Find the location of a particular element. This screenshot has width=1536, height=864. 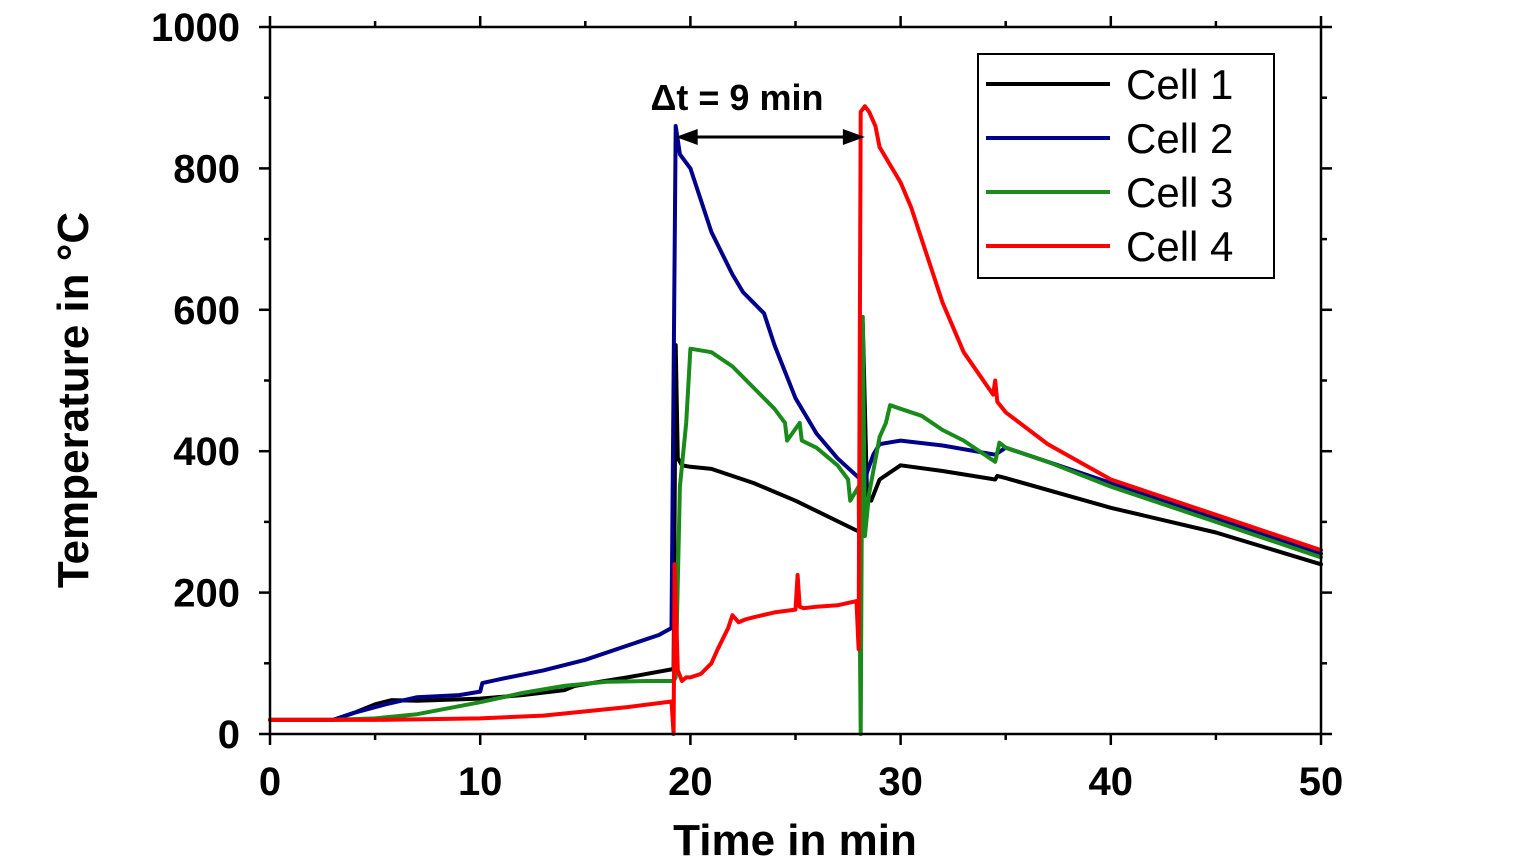

legend-label-cell-4: Cell 4 is located at coordinates (1179, 246).